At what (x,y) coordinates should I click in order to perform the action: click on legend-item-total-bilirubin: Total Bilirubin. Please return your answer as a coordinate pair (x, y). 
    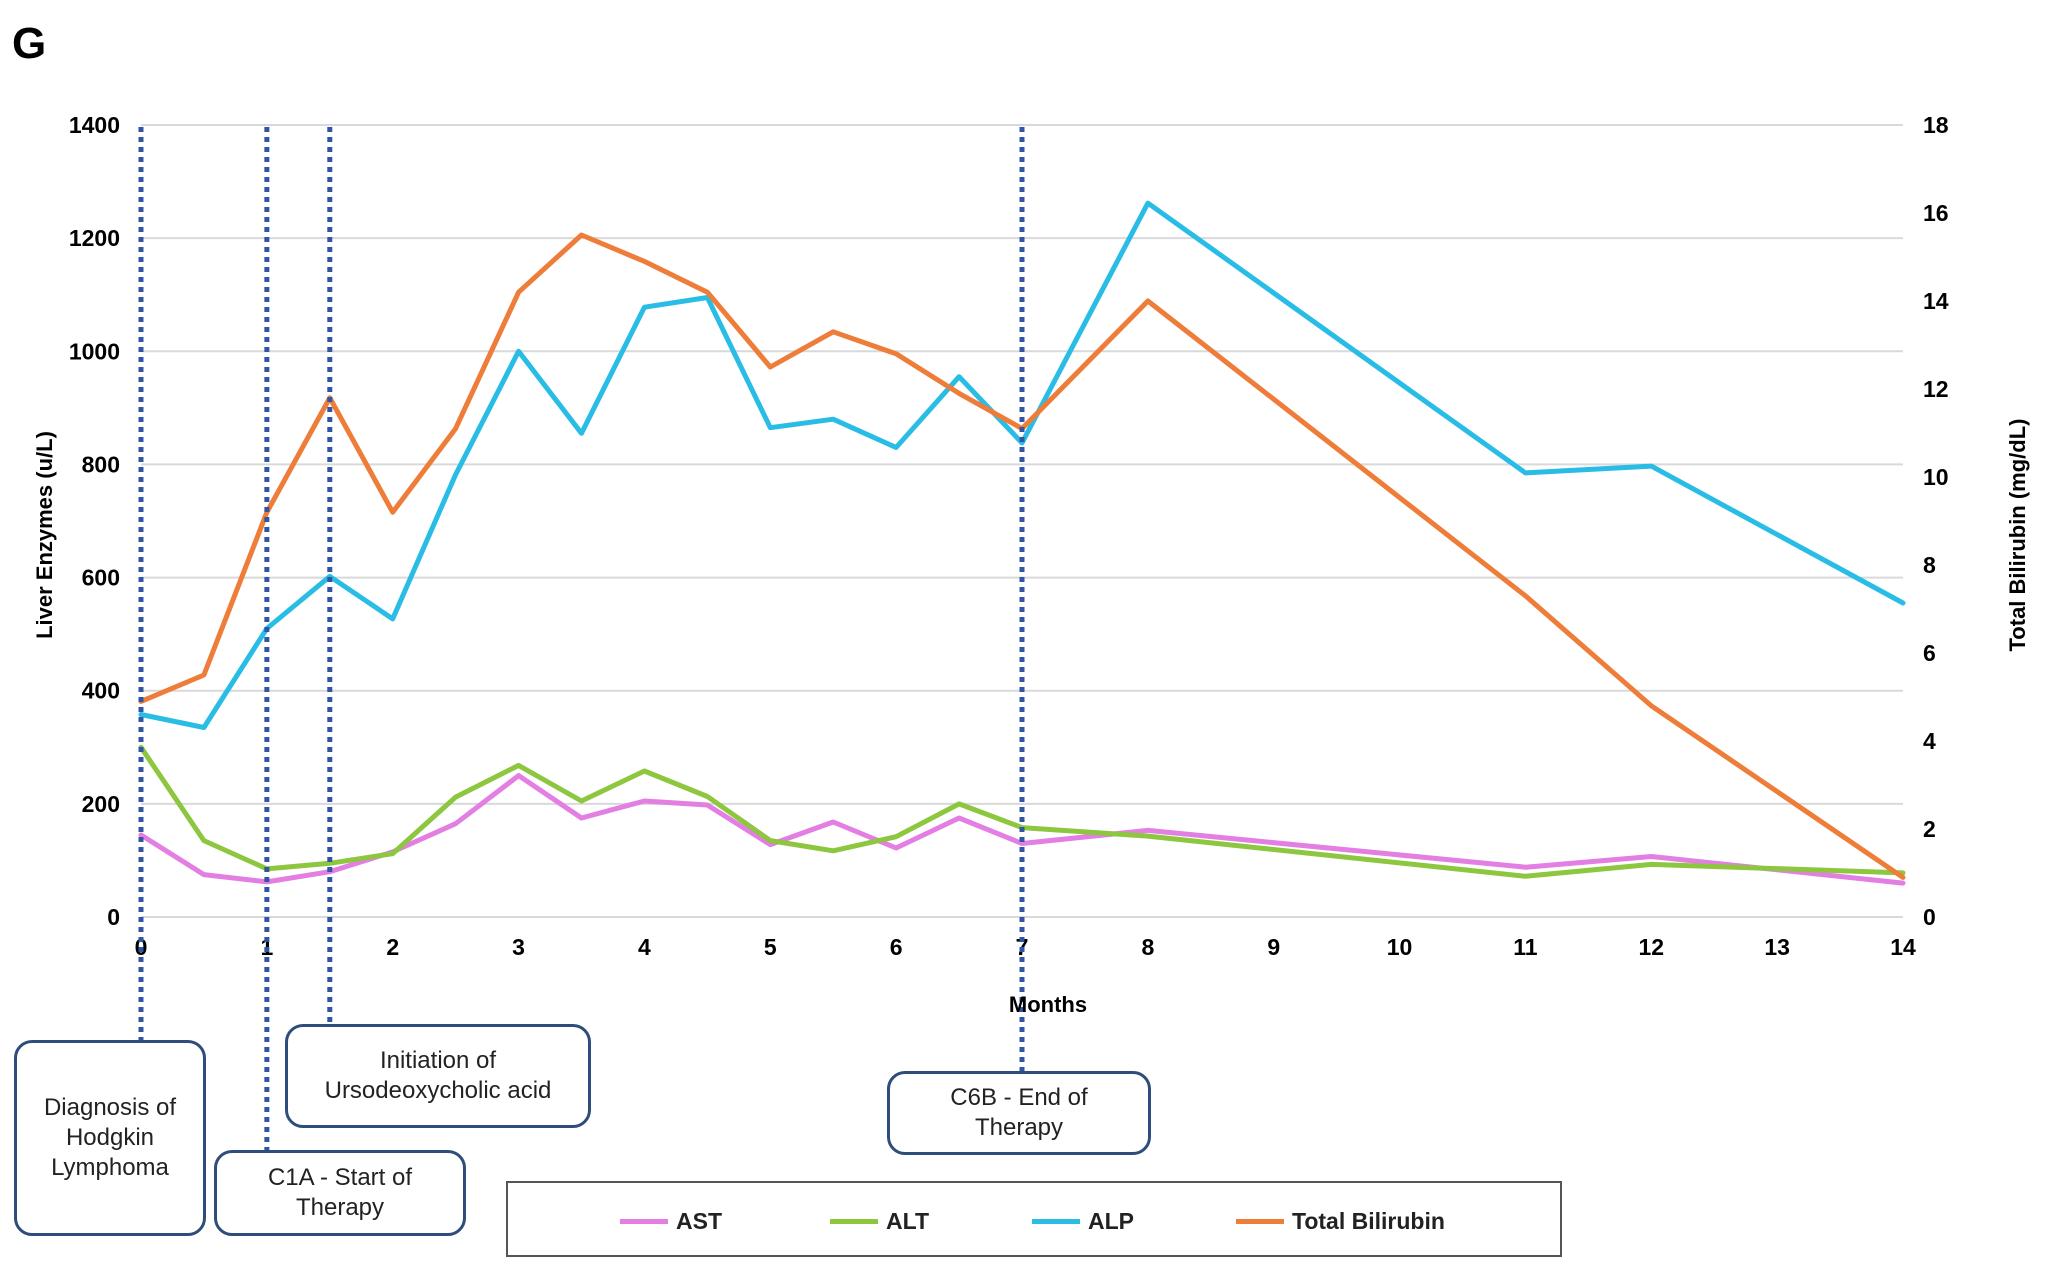
    Looking at the image, I should click on (1340, 1221).